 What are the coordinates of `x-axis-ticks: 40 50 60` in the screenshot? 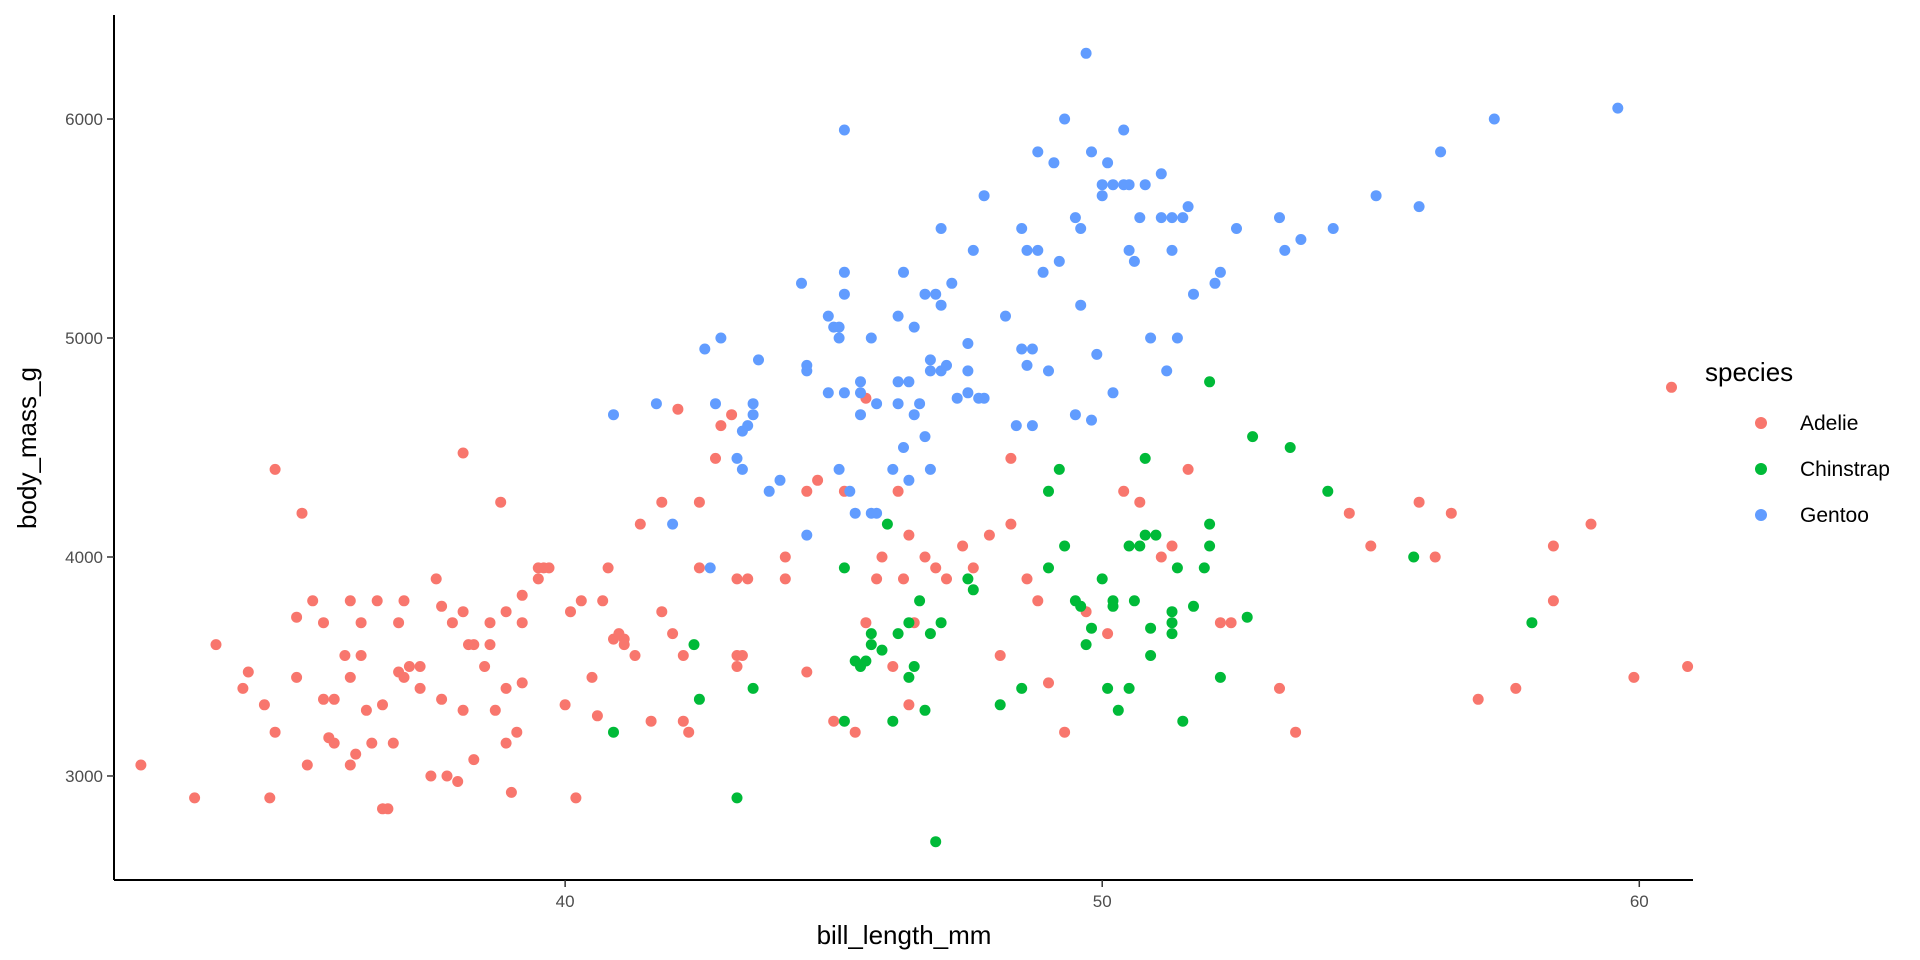 It's located at (1102, 895).